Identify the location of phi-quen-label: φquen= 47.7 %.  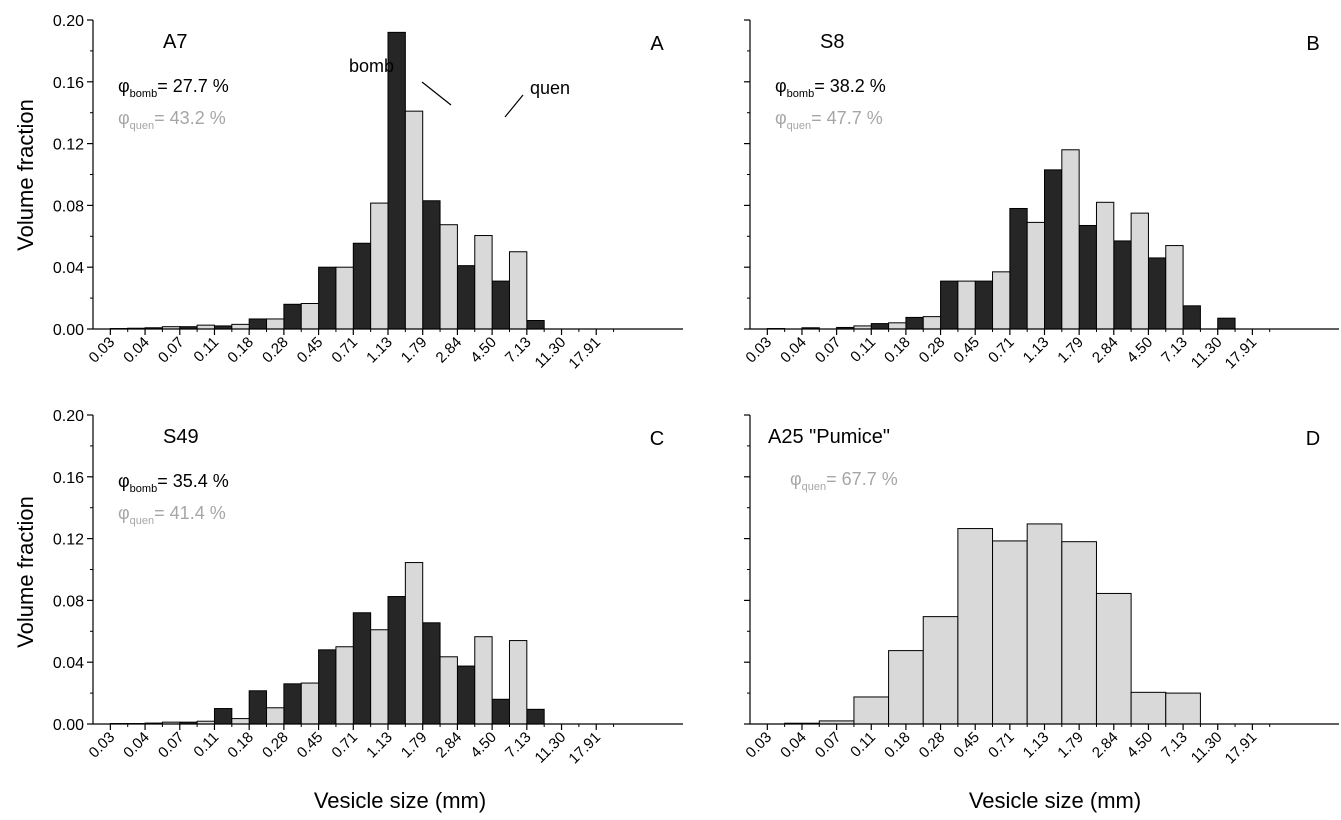
(829, 120).